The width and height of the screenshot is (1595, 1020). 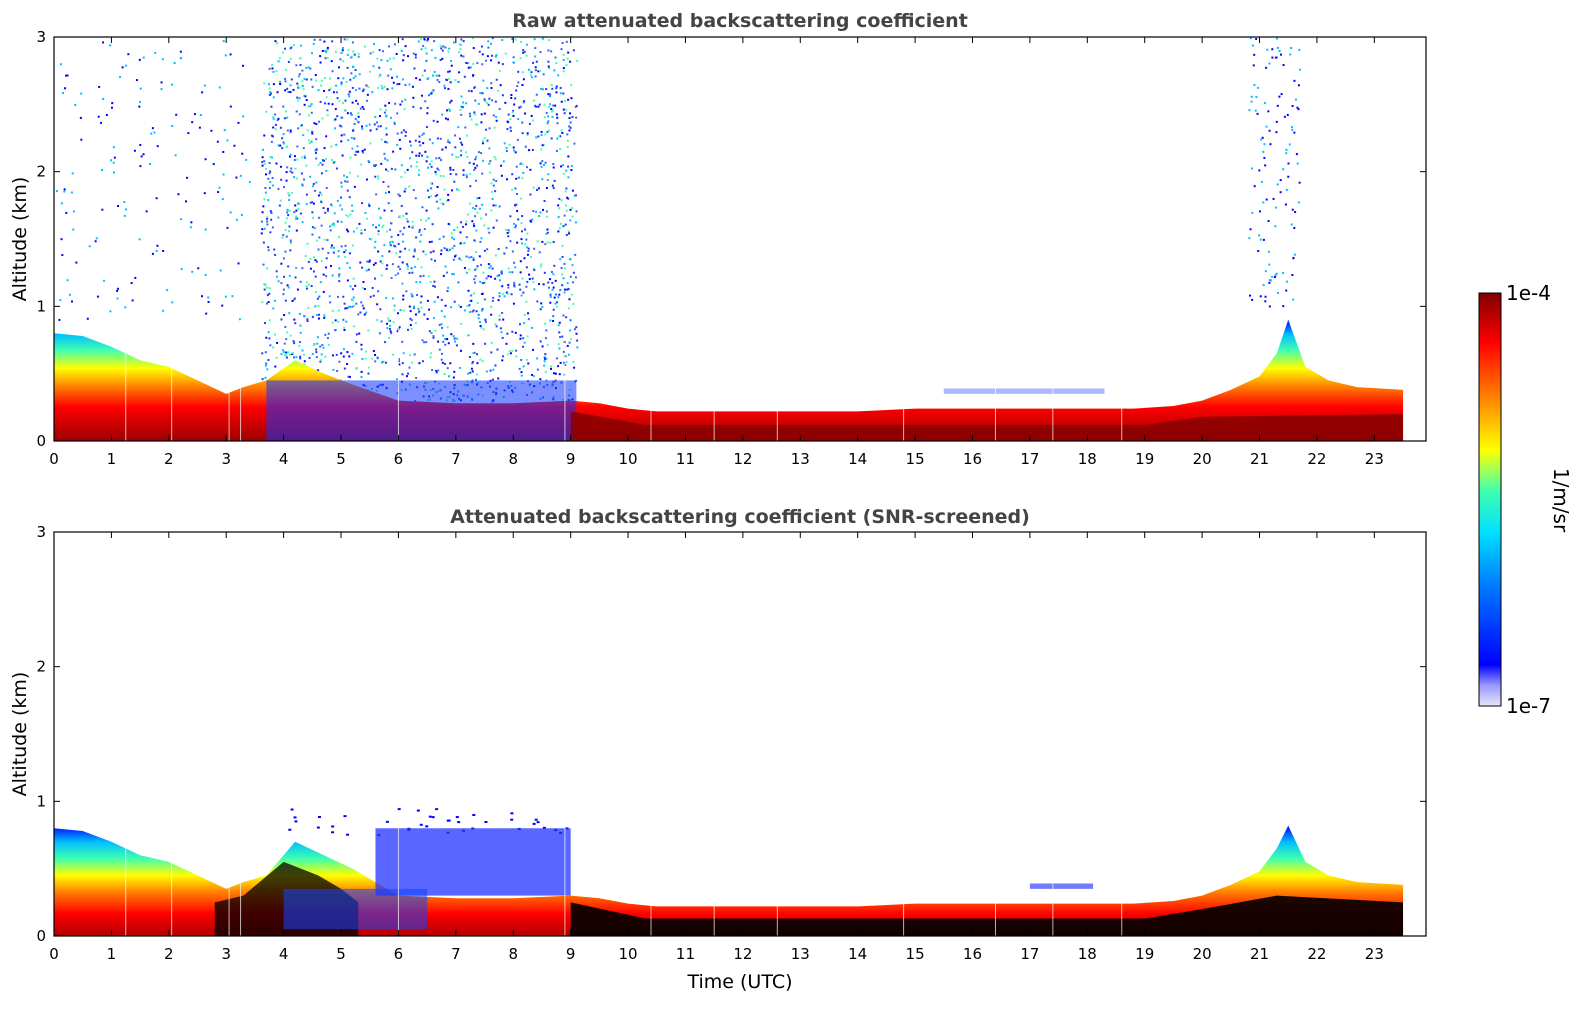 I want to click on x-tick-label: 17, so click(x=1029, y=954).